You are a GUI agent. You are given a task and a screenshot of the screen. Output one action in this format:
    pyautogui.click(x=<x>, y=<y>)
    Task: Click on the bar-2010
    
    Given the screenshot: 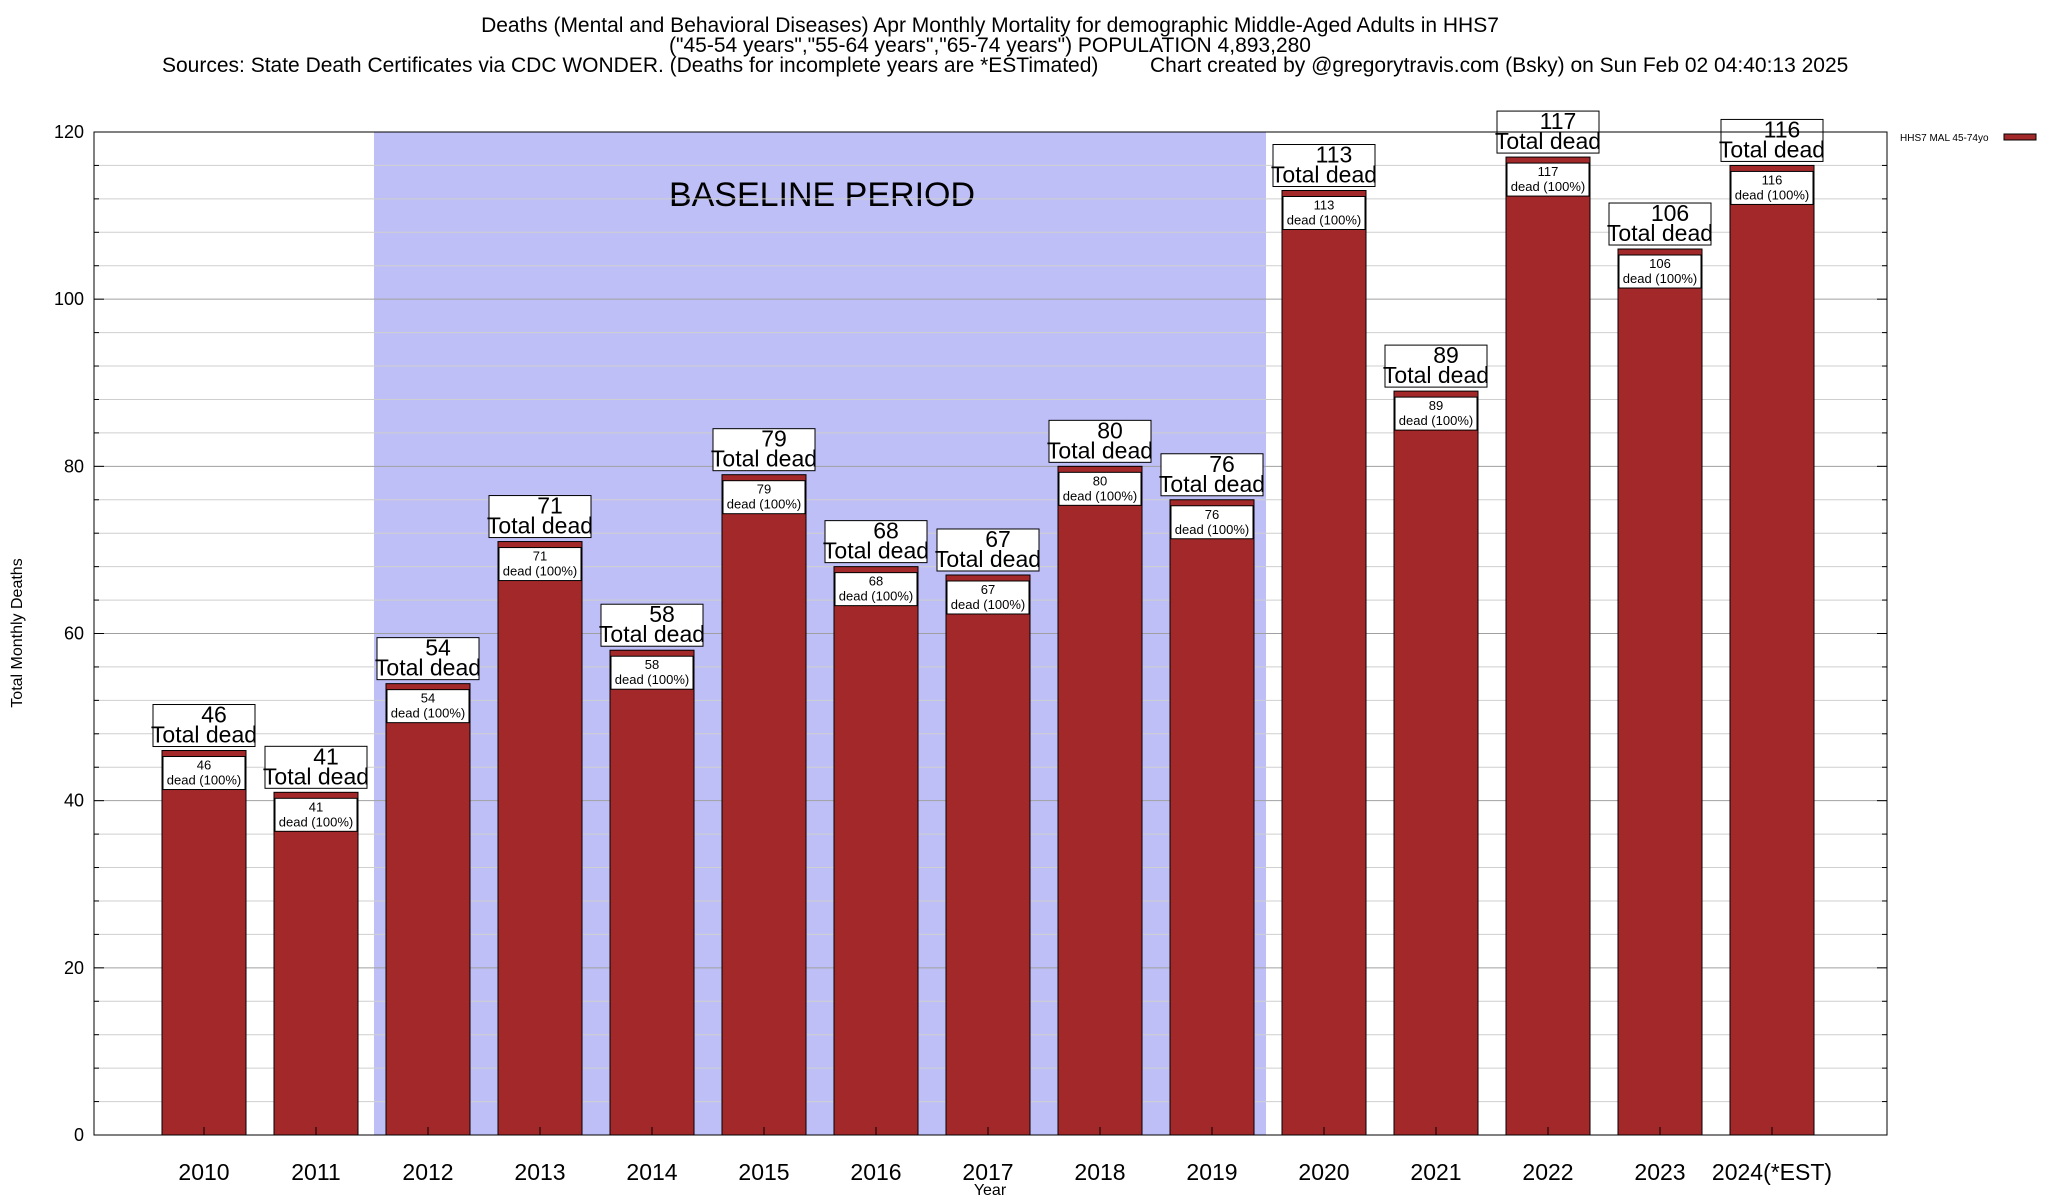 What is the action you would take?
    pyautogui.click(x=204, y=943)
    